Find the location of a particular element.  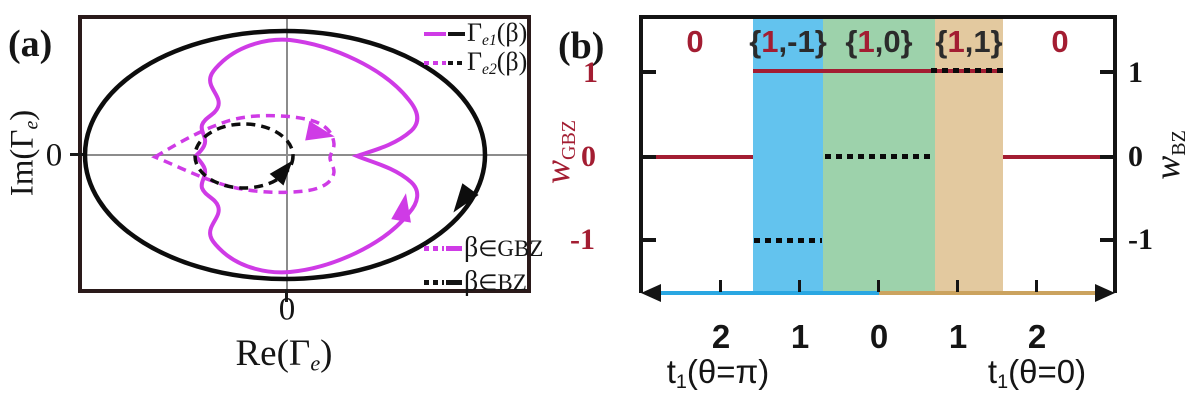

theta-condition: (θ=π) is located at coordinates (728, 371).